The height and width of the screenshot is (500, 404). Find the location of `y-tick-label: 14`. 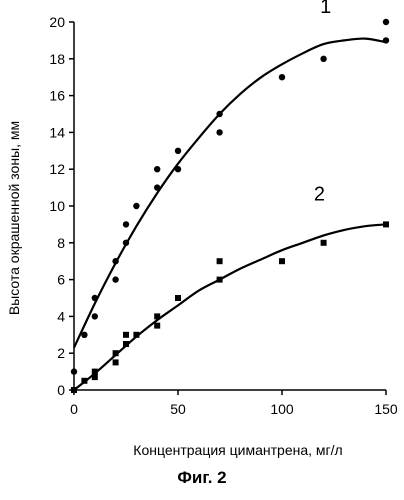

y-tick-label: 14 is located at coordinates (57, 132).